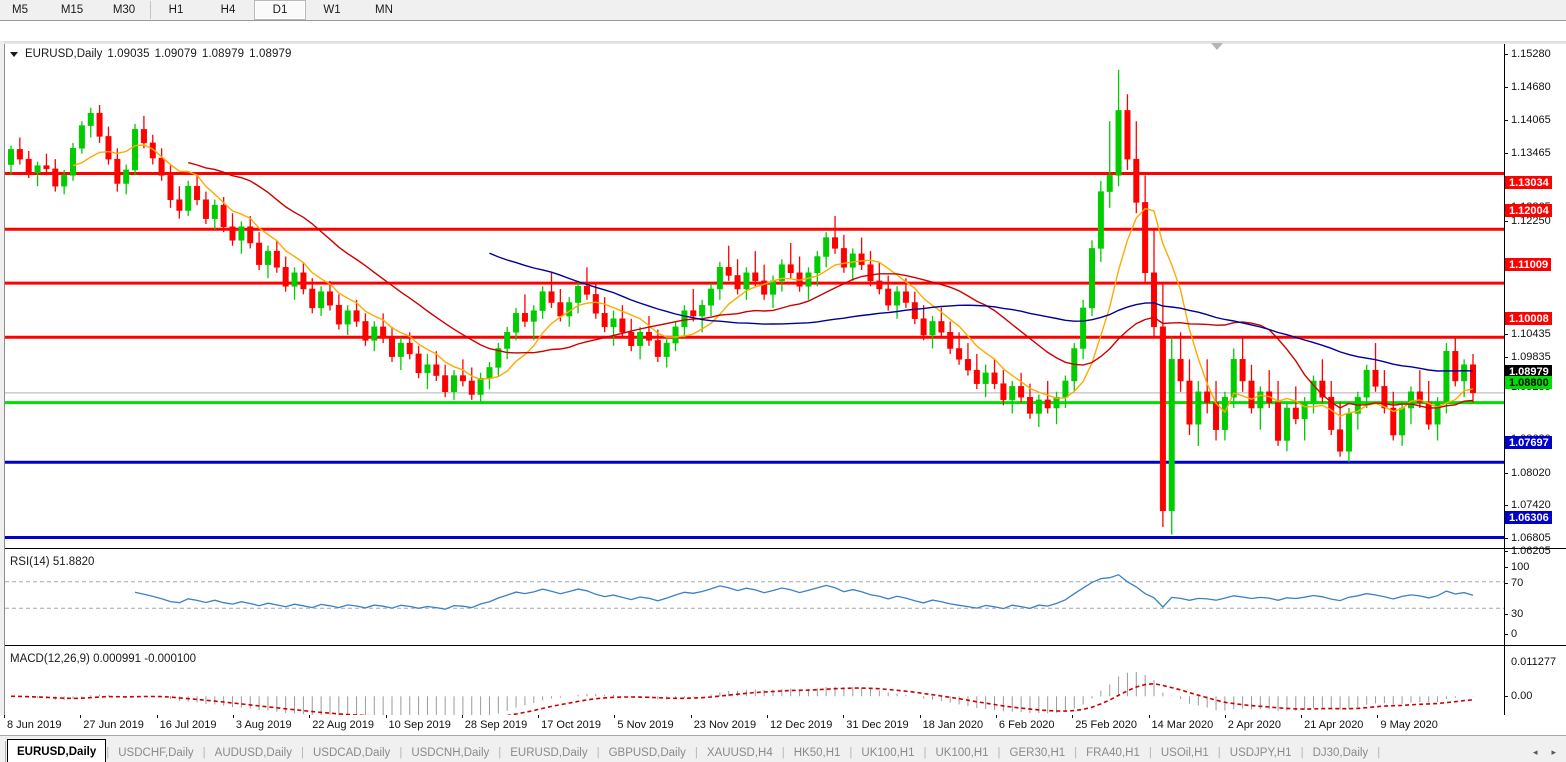  Describe the element at coordinates (801, 725) in the screenshot. I see `time-axis-label: 12 Dec 2019` at that location.